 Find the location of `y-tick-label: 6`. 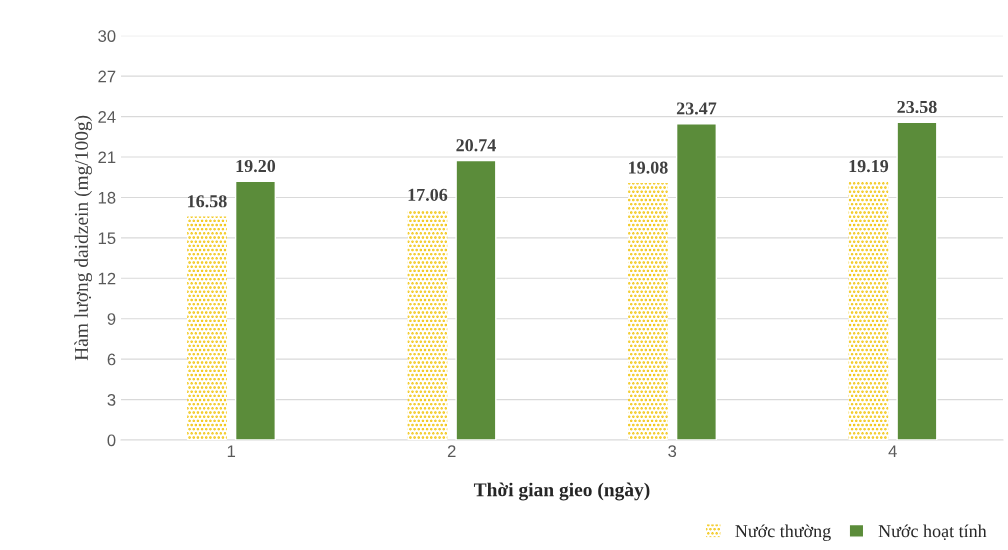

y-tick-label: 6 is located at coordinates (111, 359).